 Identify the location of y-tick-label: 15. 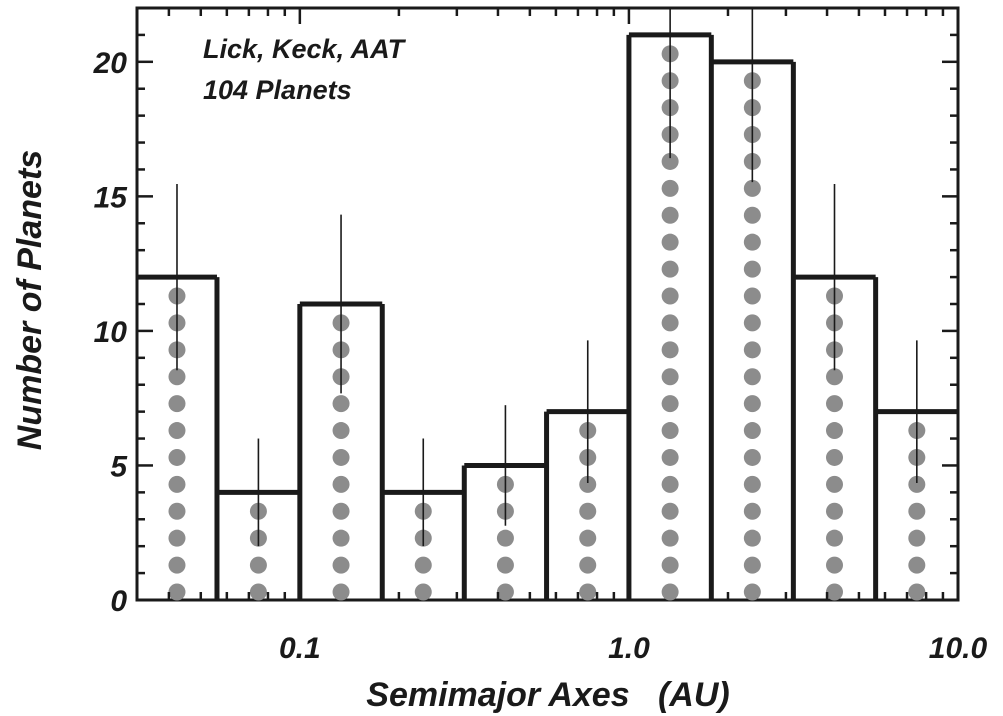
(111, 197).